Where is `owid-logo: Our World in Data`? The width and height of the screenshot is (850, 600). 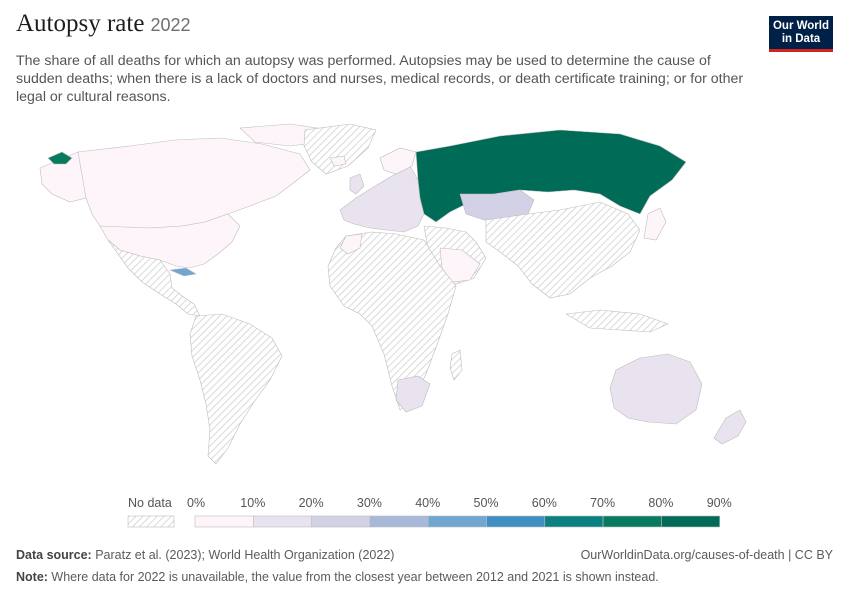
owid-logo: Our World in Data is located at coordinates (801, 34).